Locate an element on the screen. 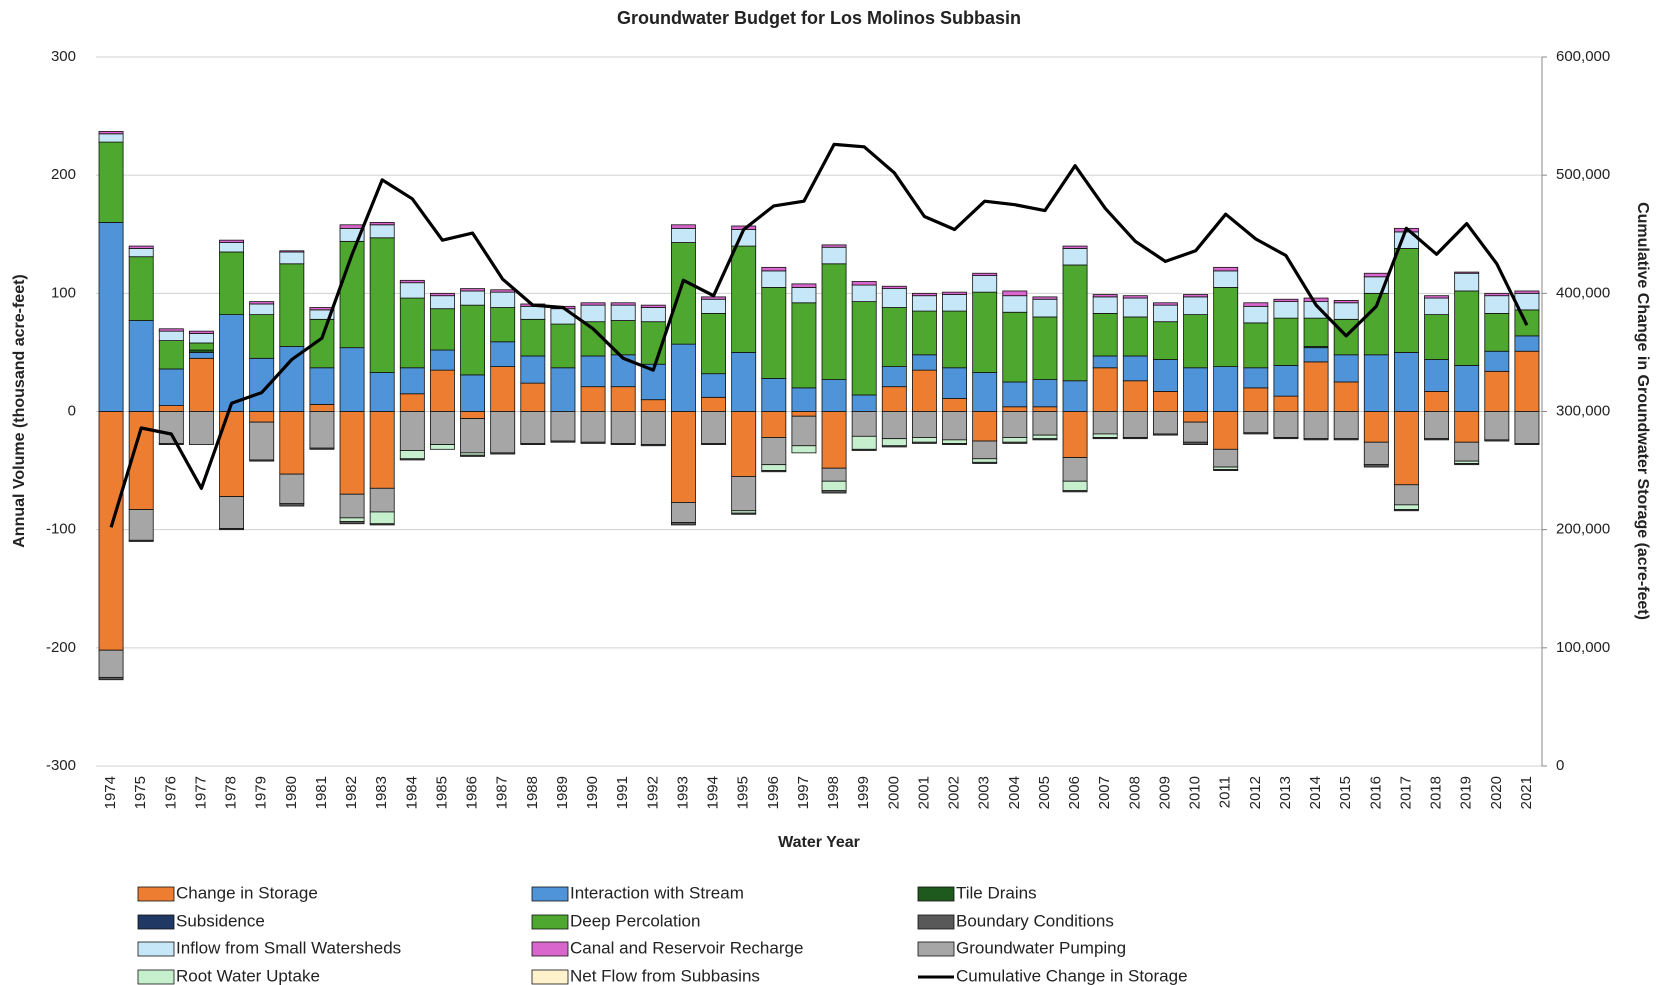 The width and height of the screenshot is (1658, 985). x-tick-label: 2003 is located at coordinates (984, 792).